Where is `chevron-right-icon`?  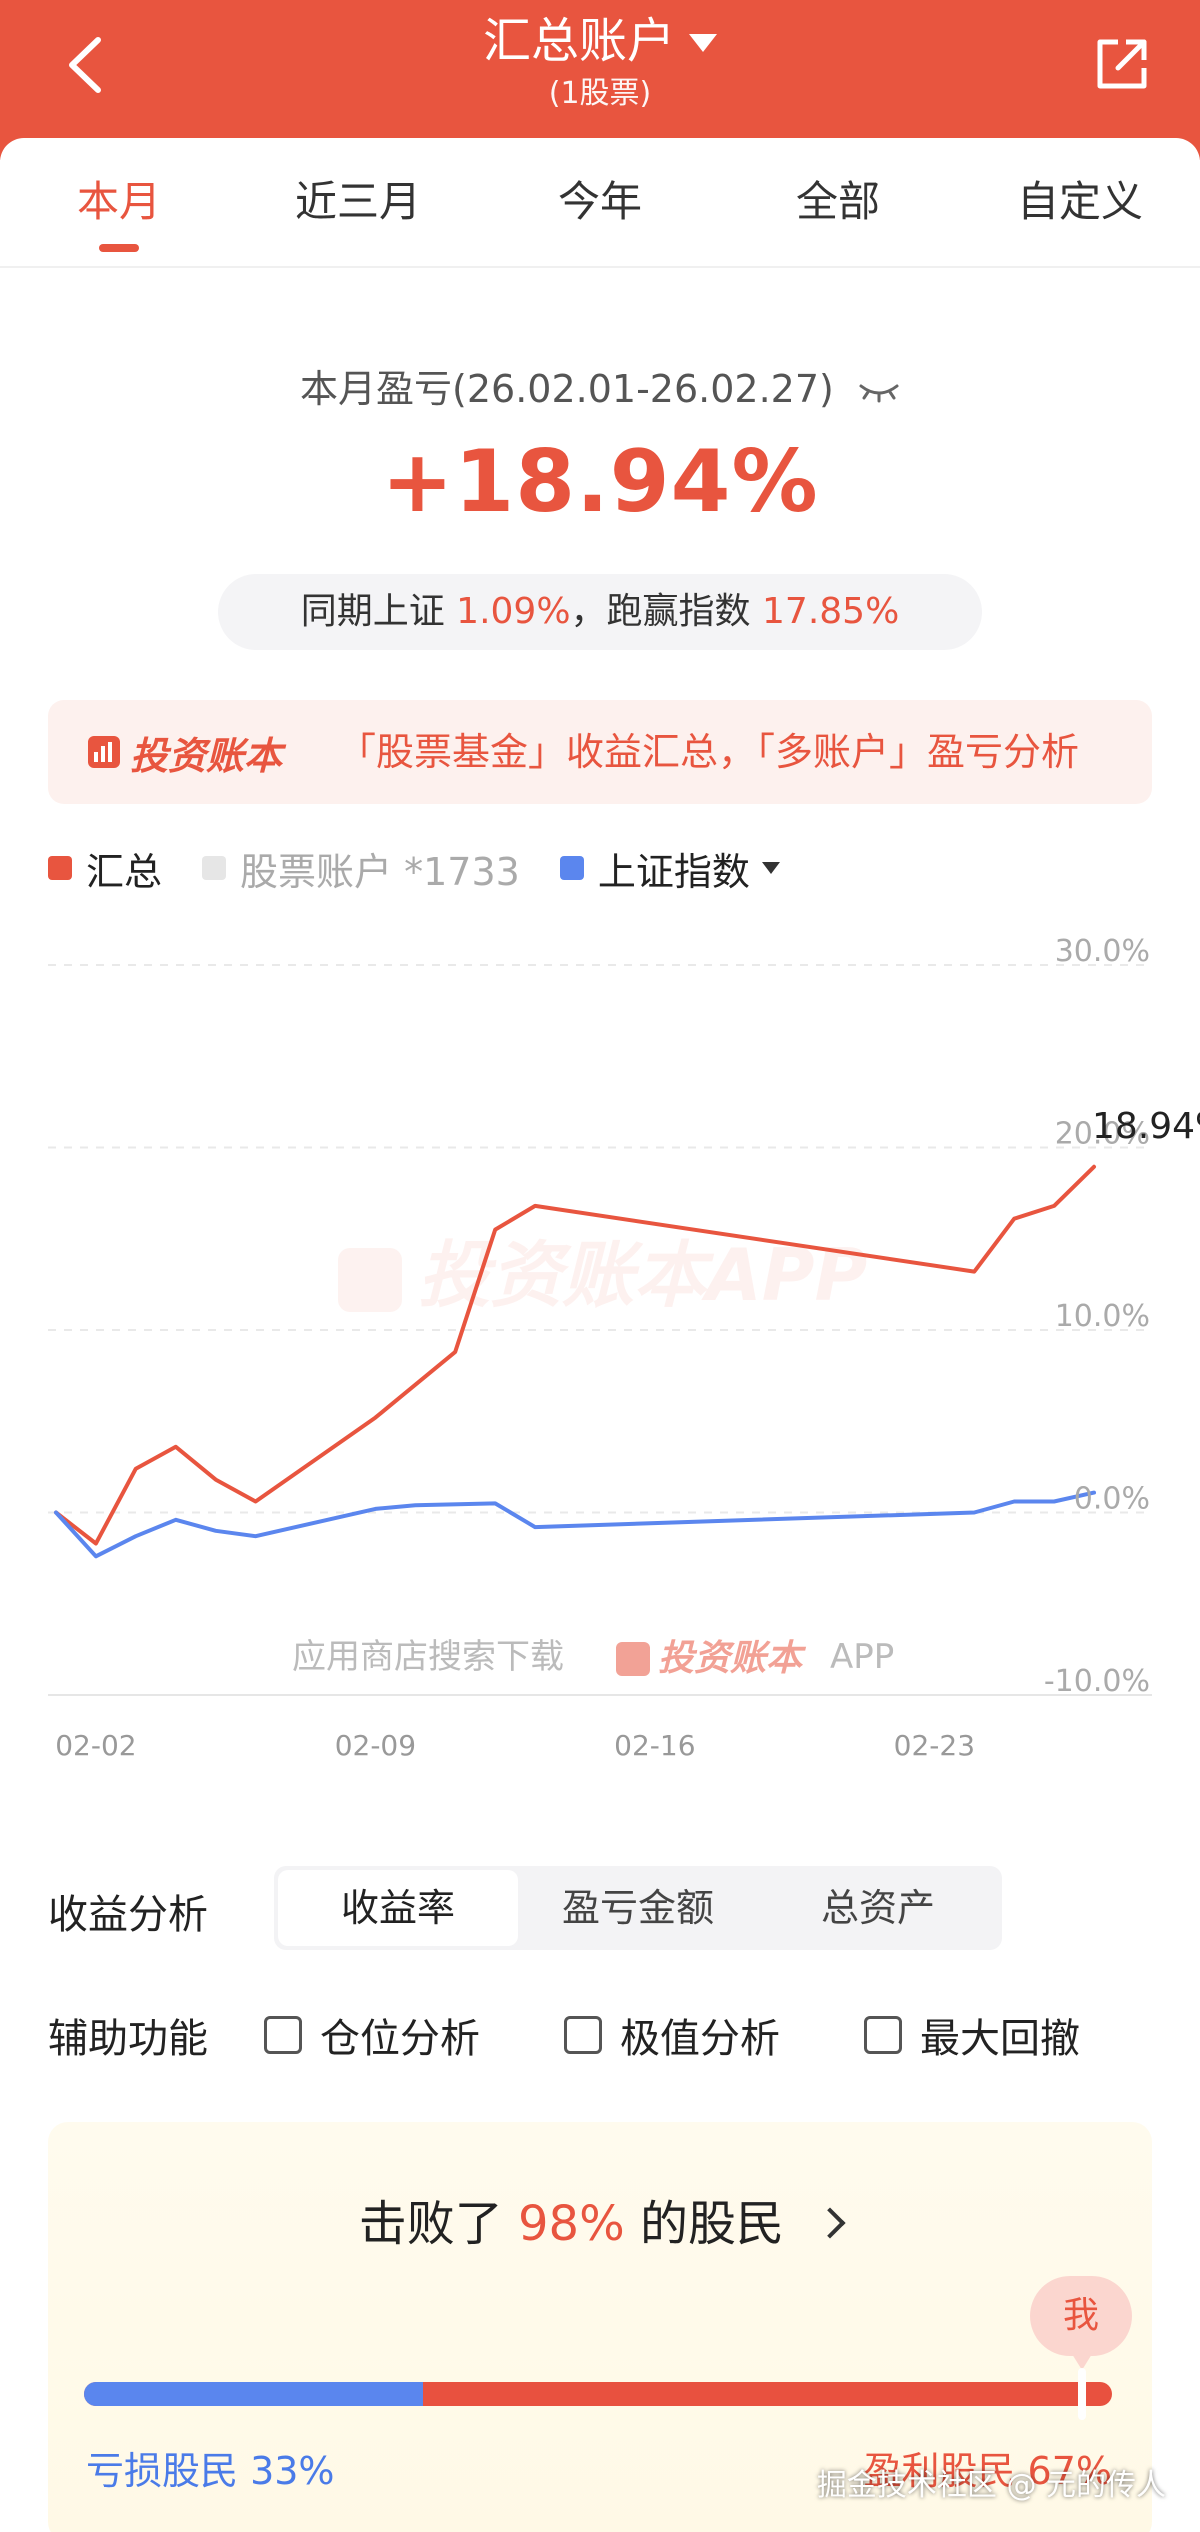
chevron-right-icon is located at coordinates (830, 2223).